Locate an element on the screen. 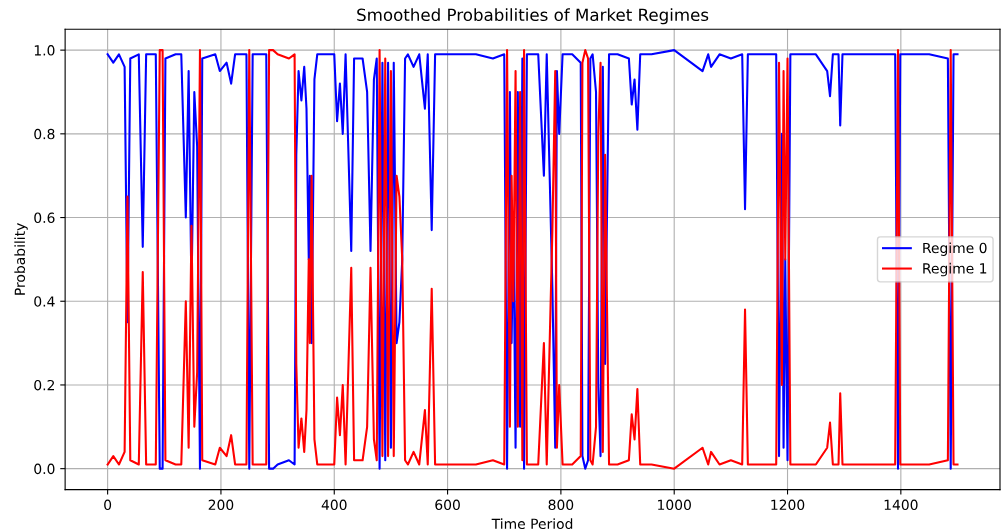  y-tick-label: 0.4 is located at coordinates (44, 301).